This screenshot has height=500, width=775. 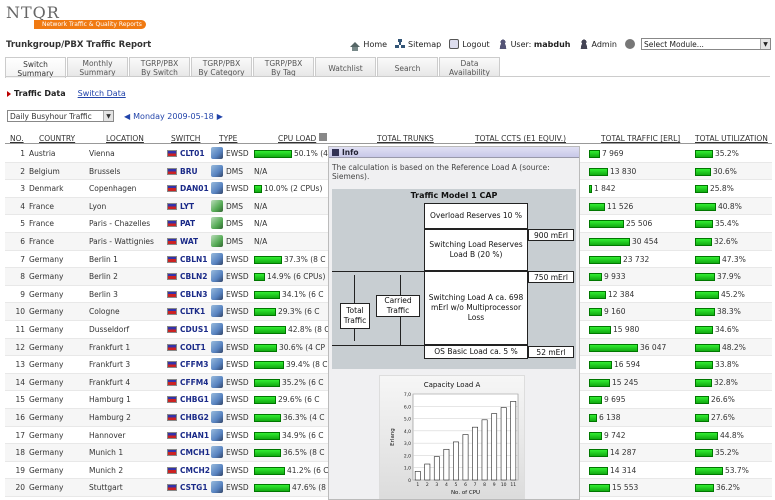 I want to click on switch-link: DAN01, so click(x=194, y=189).